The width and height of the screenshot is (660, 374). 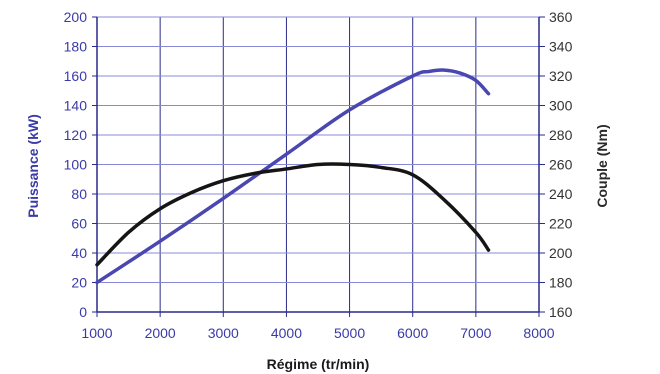 I want to click on y-right-tick-label: 300, so click(x=561, y=106).